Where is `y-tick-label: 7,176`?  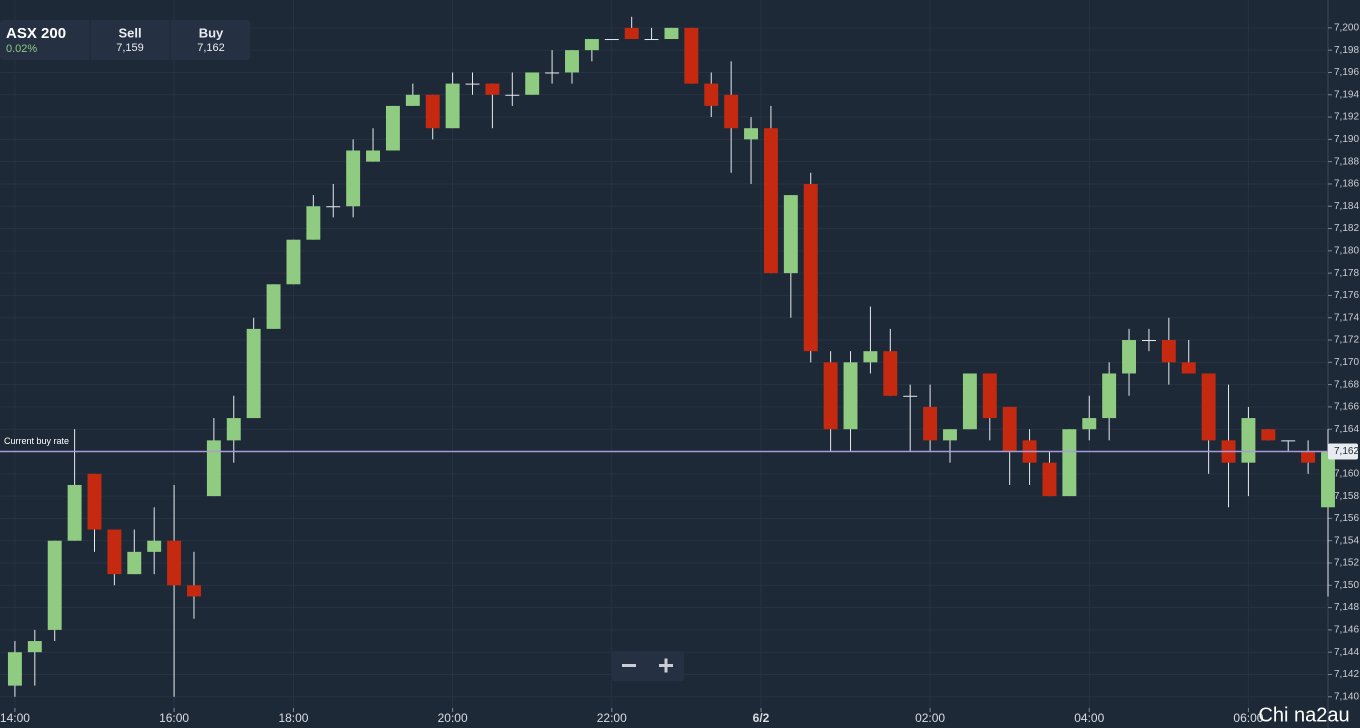 y-tick-label: 7,176 is located at coordinates (1346, 295).